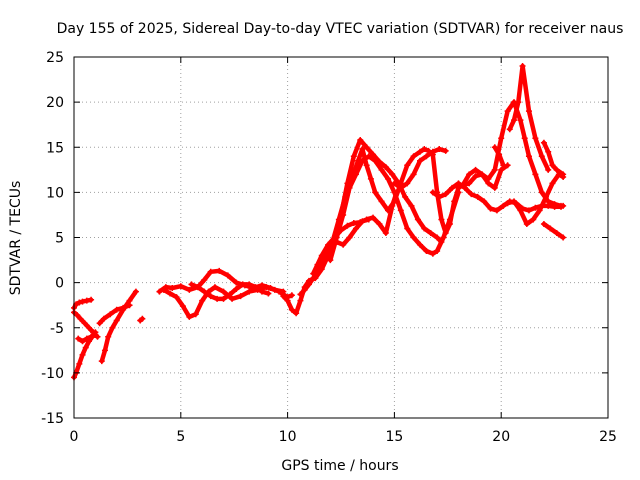 The image size is (640, 480). What do you see at coordinates (501, 437) in the screenshot?
I see `x-tick-label: 20` at bounding box center [501, 437].